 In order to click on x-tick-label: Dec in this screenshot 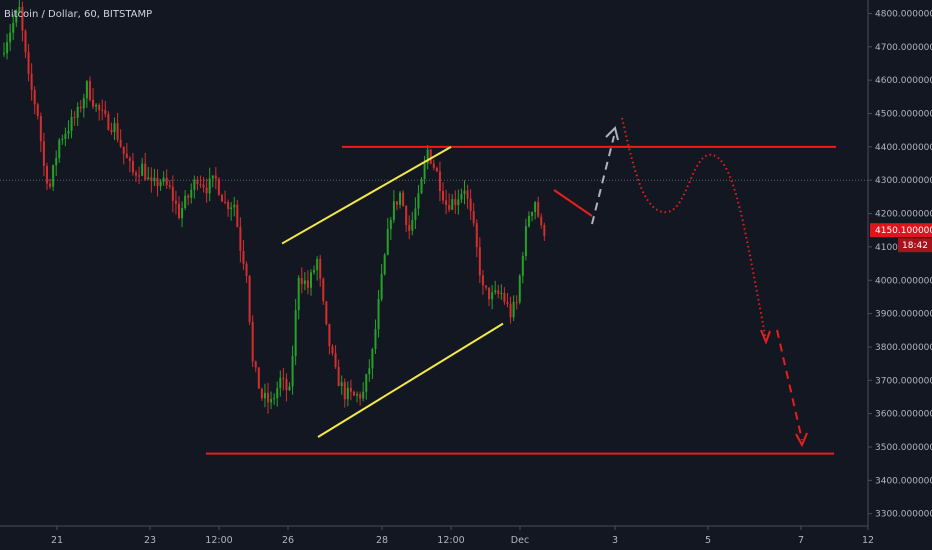, I will do `click(520, 540)`.